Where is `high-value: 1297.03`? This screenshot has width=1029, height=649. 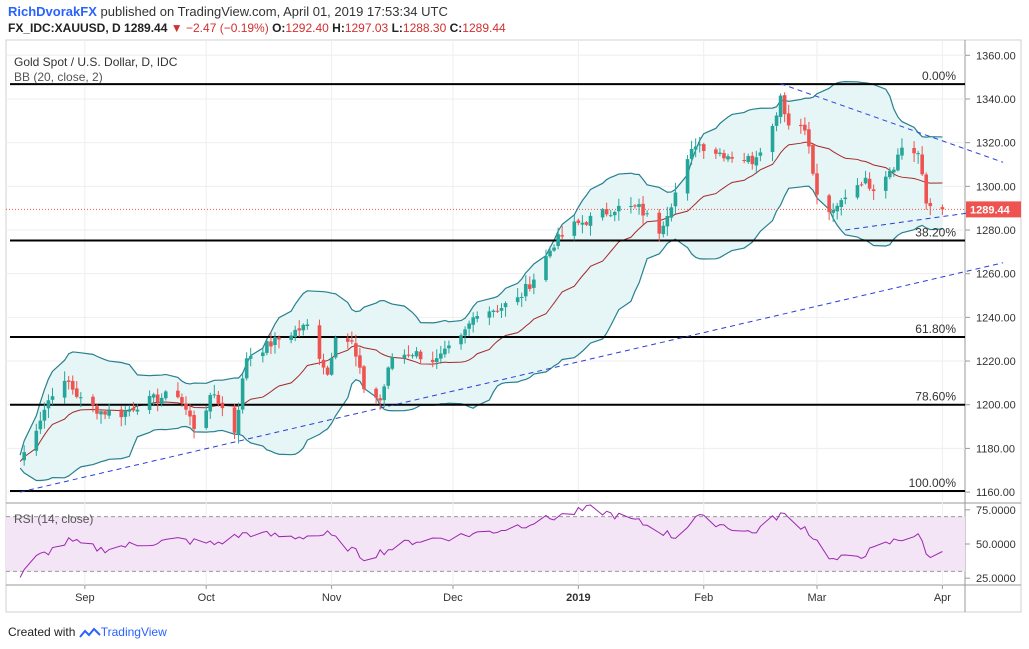 high-value: 1297.03 is located at coordinates (366, 28).